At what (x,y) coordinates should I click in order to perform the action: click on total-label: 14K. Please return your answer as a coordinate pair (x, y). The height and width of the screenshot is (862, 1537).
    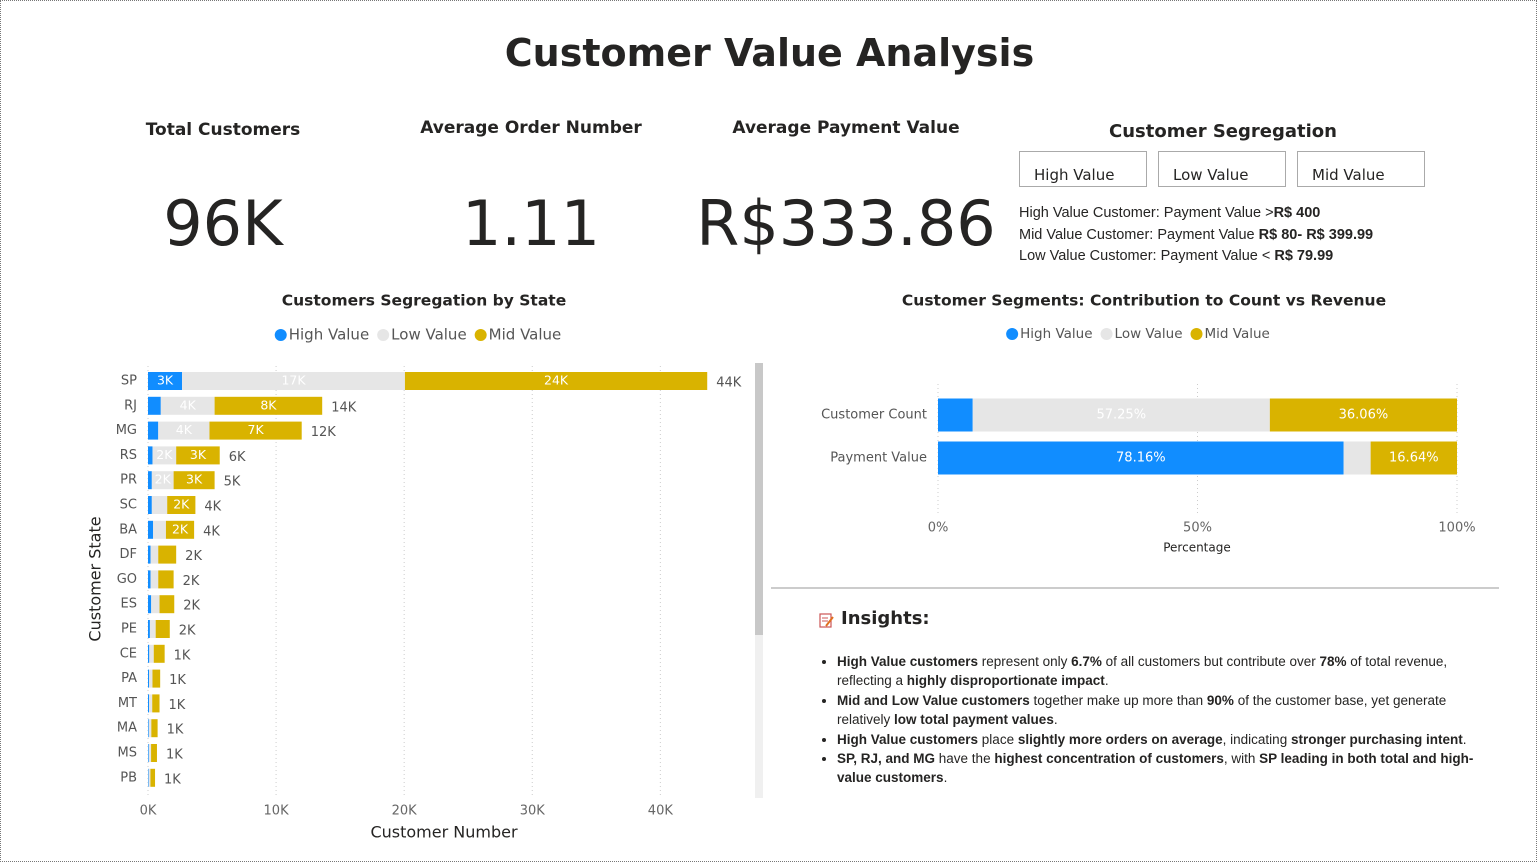
    Looking at the image, I should click on (344, 407).